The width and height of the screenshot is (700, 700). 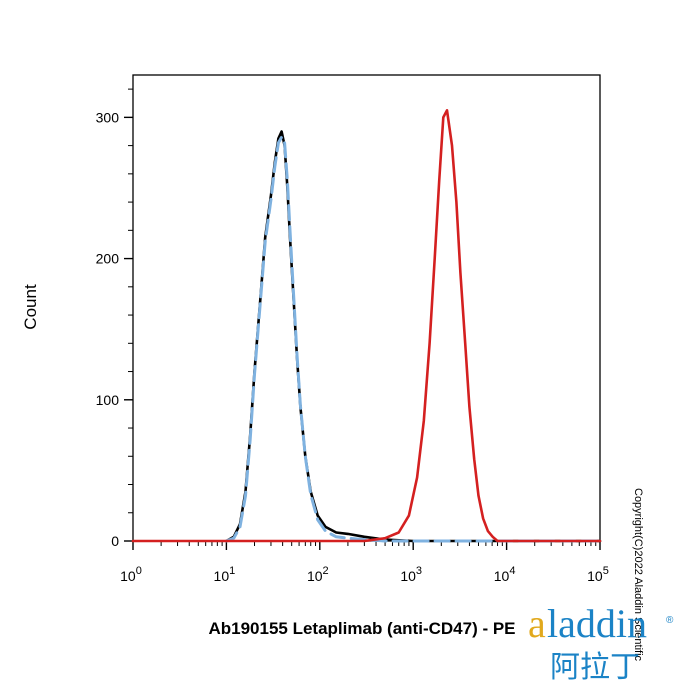 I want to click on logo-letter-a: a, so click(x=537, y=623).